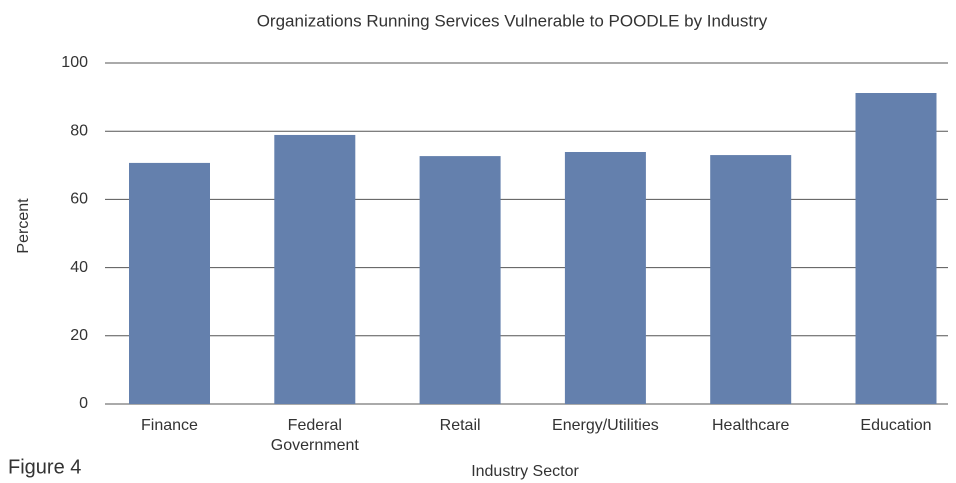  Describe the element at coordinates (169, 425) in the screenshot. I see `x-tick-label: Finance` at that location.